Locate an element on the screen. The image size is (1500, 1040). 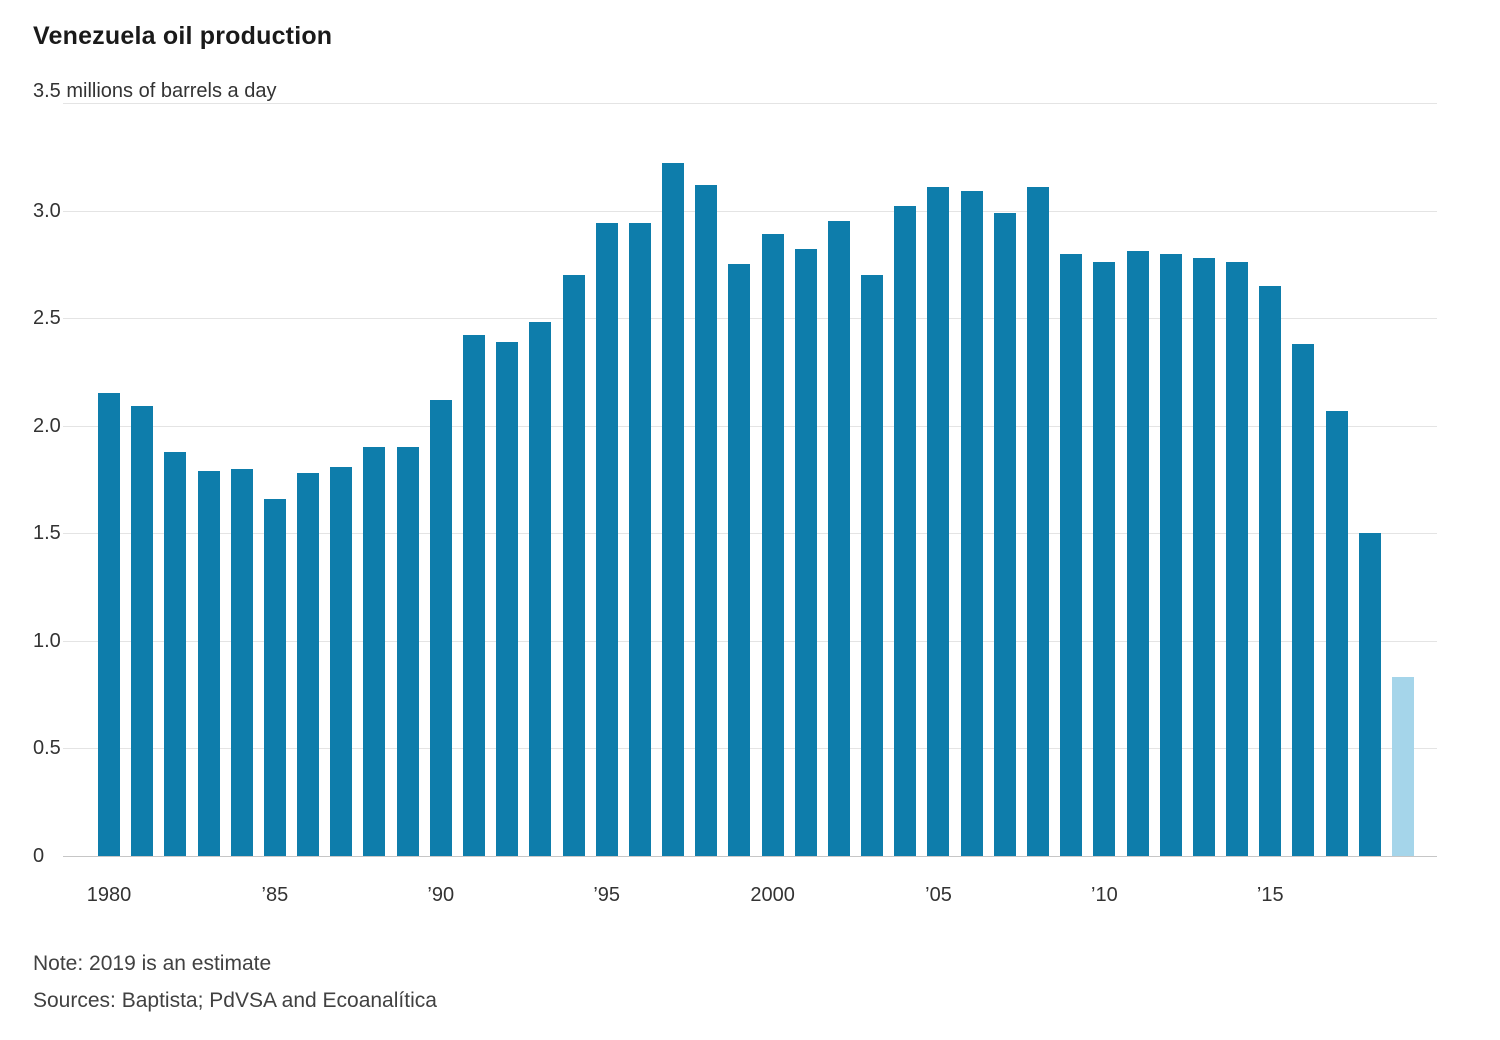
x-tick-2010: ’10 is located at coordinates (1104, 895).